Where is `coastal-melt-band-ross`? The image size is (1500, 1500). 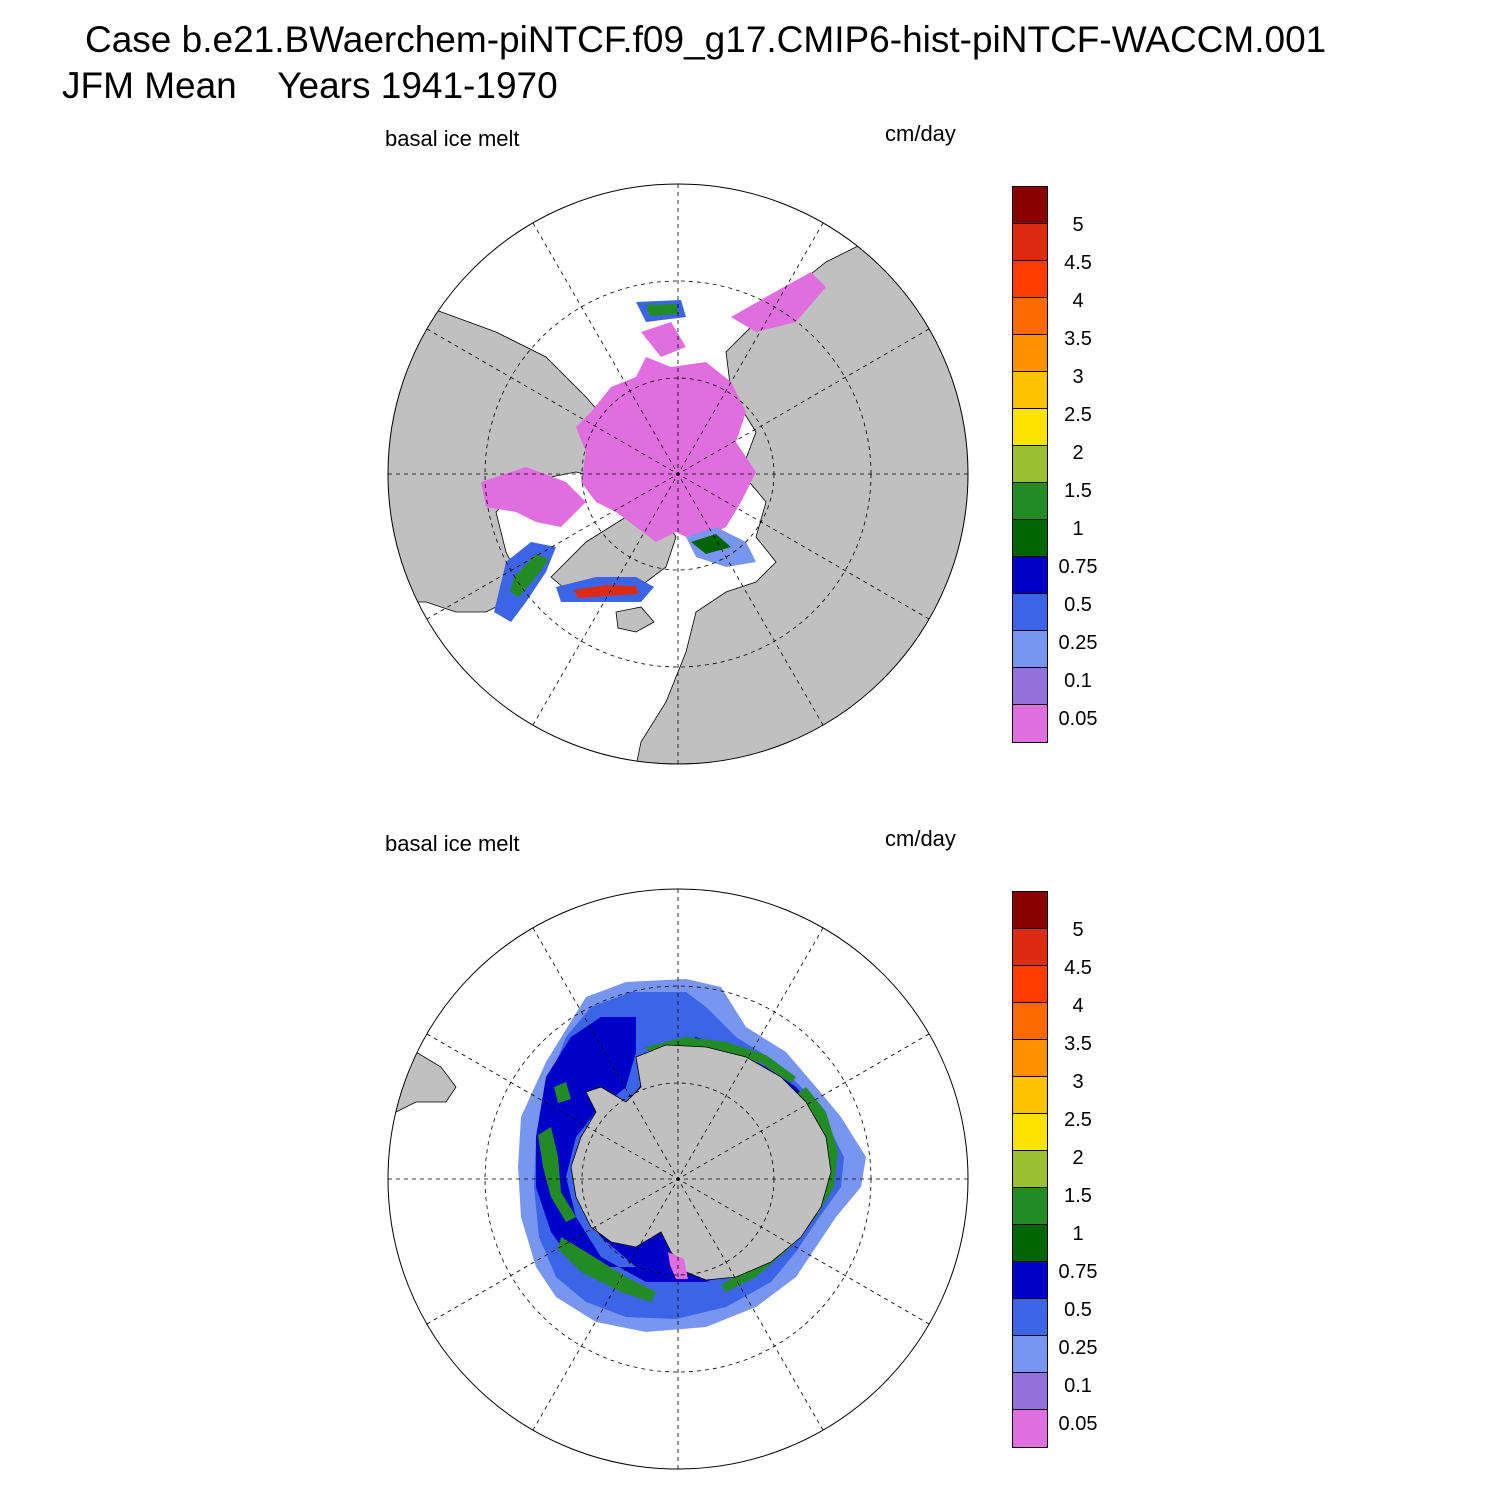
coastal-melt-band-ross is located at coordinates (607, 1269).